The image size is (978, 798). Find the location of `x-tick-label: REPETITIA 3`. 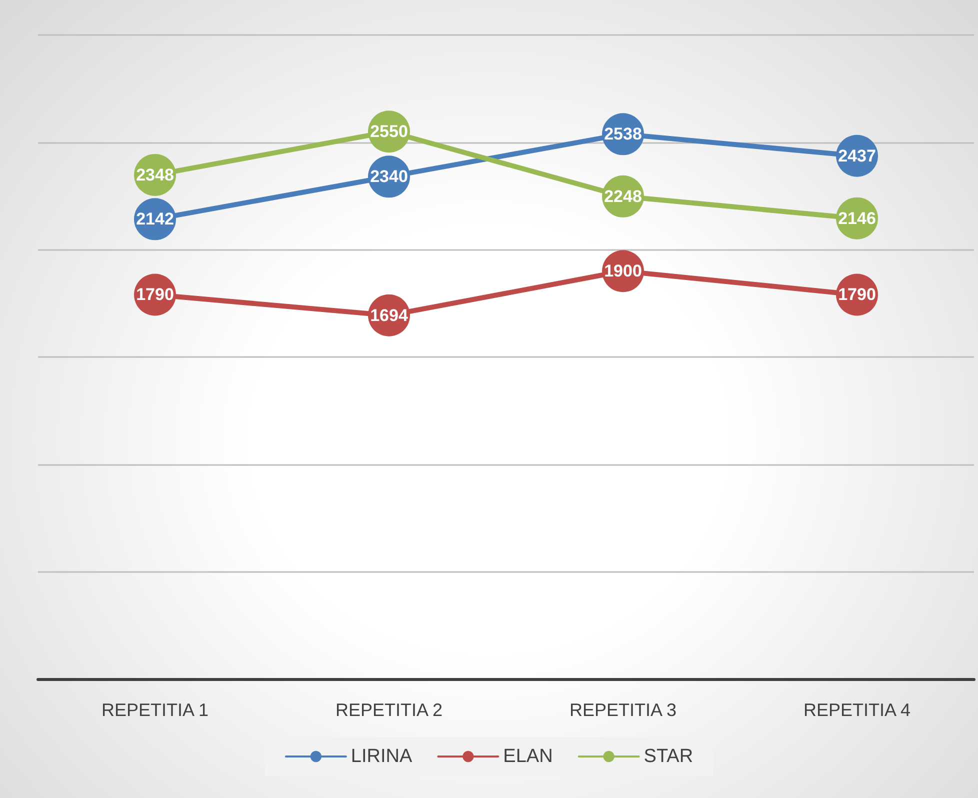

x-tick-label: REPETITIA 3 is located at coordinates (623, 710).